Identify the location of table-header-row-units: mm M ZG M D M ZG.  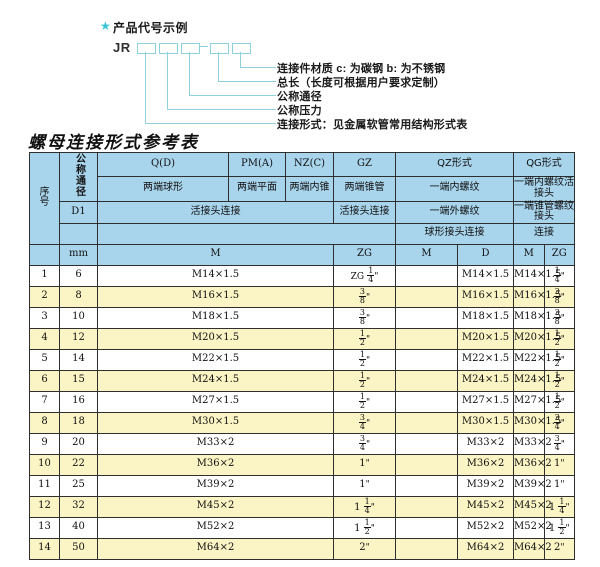
(302, 254).